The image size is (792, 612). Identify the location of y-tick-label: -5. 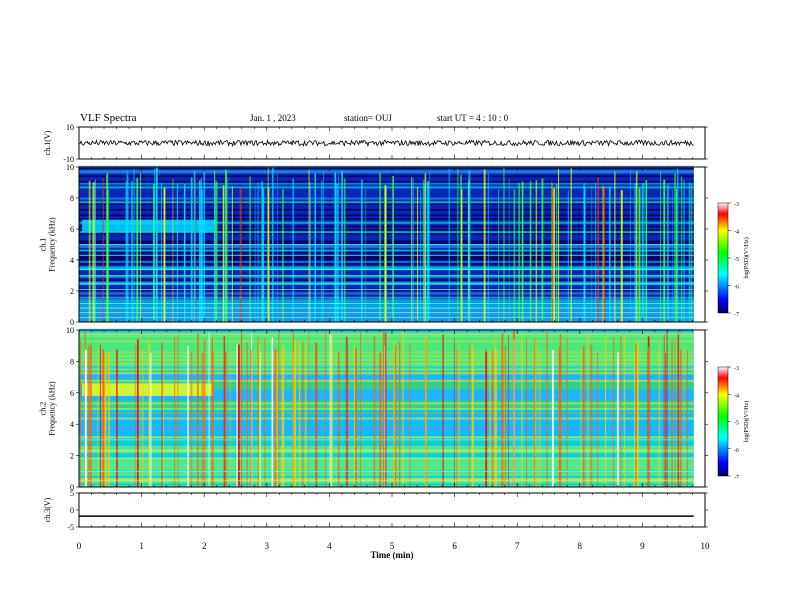
(70, 527).